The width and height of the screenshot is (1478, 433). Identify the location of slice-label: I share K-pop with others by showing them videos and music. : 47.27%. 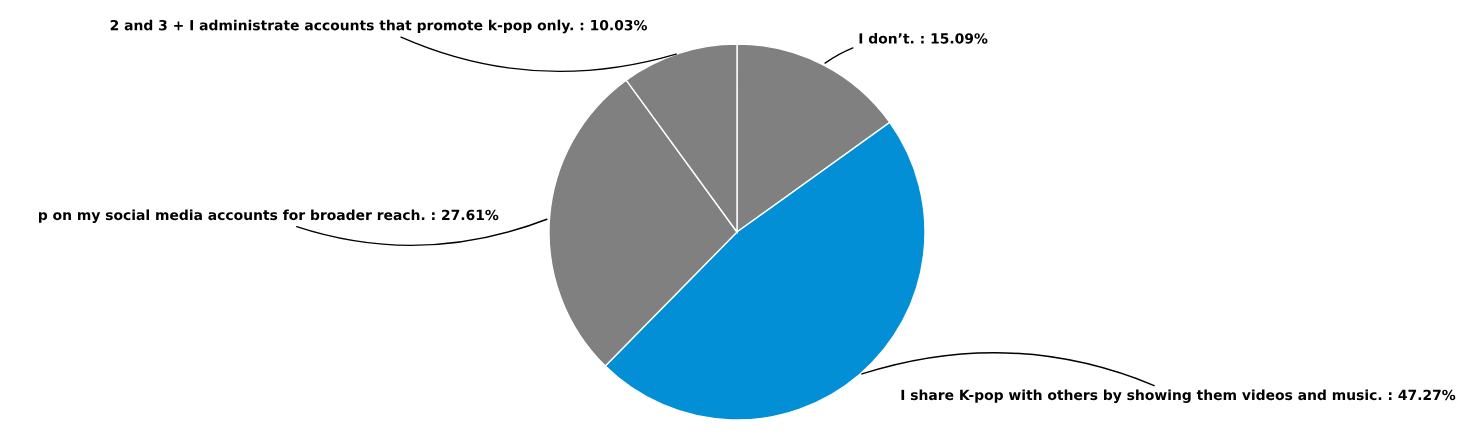
(1178, 396).